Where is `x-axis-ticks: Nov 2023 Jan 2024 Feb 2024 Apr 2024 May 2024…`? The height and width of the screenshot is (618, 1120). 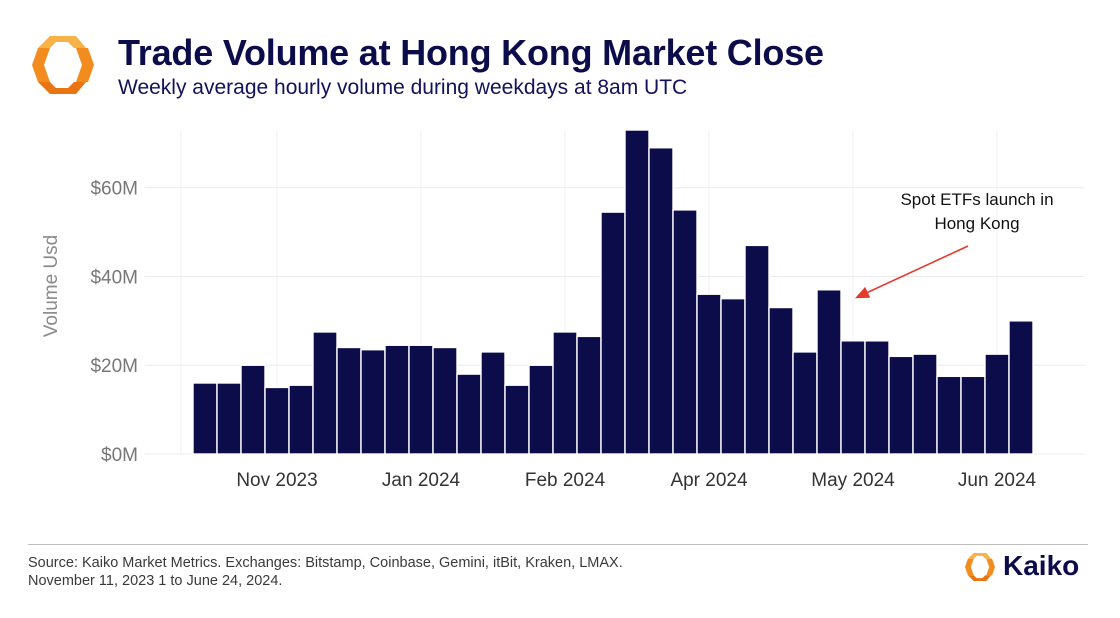 x-axis-ticks: Nov 2023 Jan 2024 Feb 2024 Apr 2024 May 2024… is located at coordinates (636, 480).